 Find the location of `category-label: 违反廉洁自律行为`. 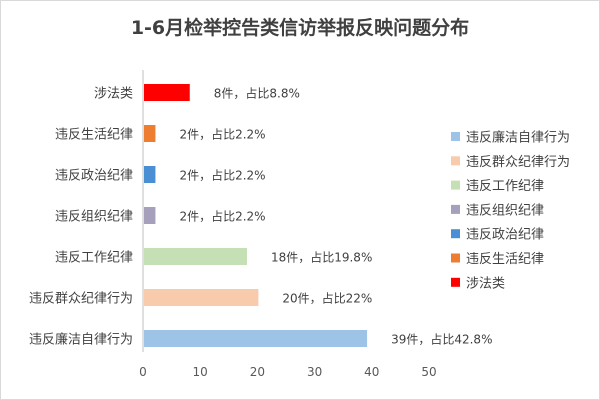

category-label: 违反廉洁自律行为 is located at coordinates (81, 340).